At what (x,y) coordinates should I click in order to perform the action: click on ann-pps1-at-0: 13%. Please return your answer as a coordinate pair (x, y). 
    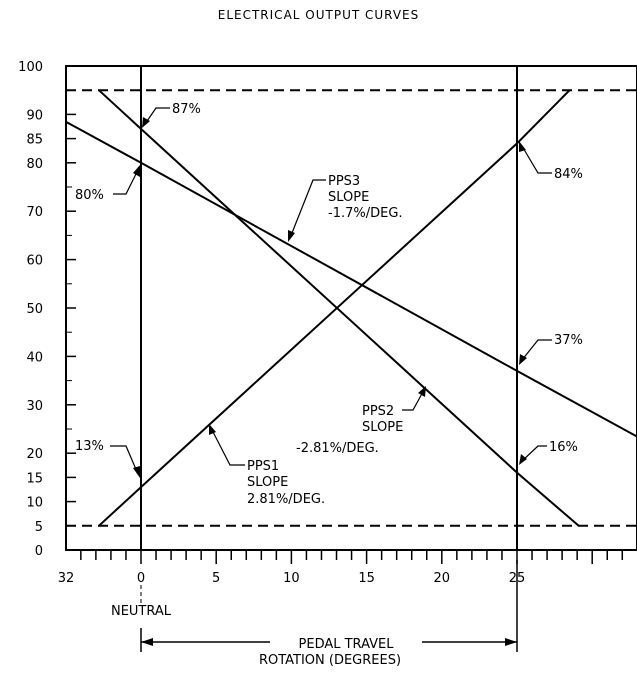
    Looking at the image, I should click on (89, 446).